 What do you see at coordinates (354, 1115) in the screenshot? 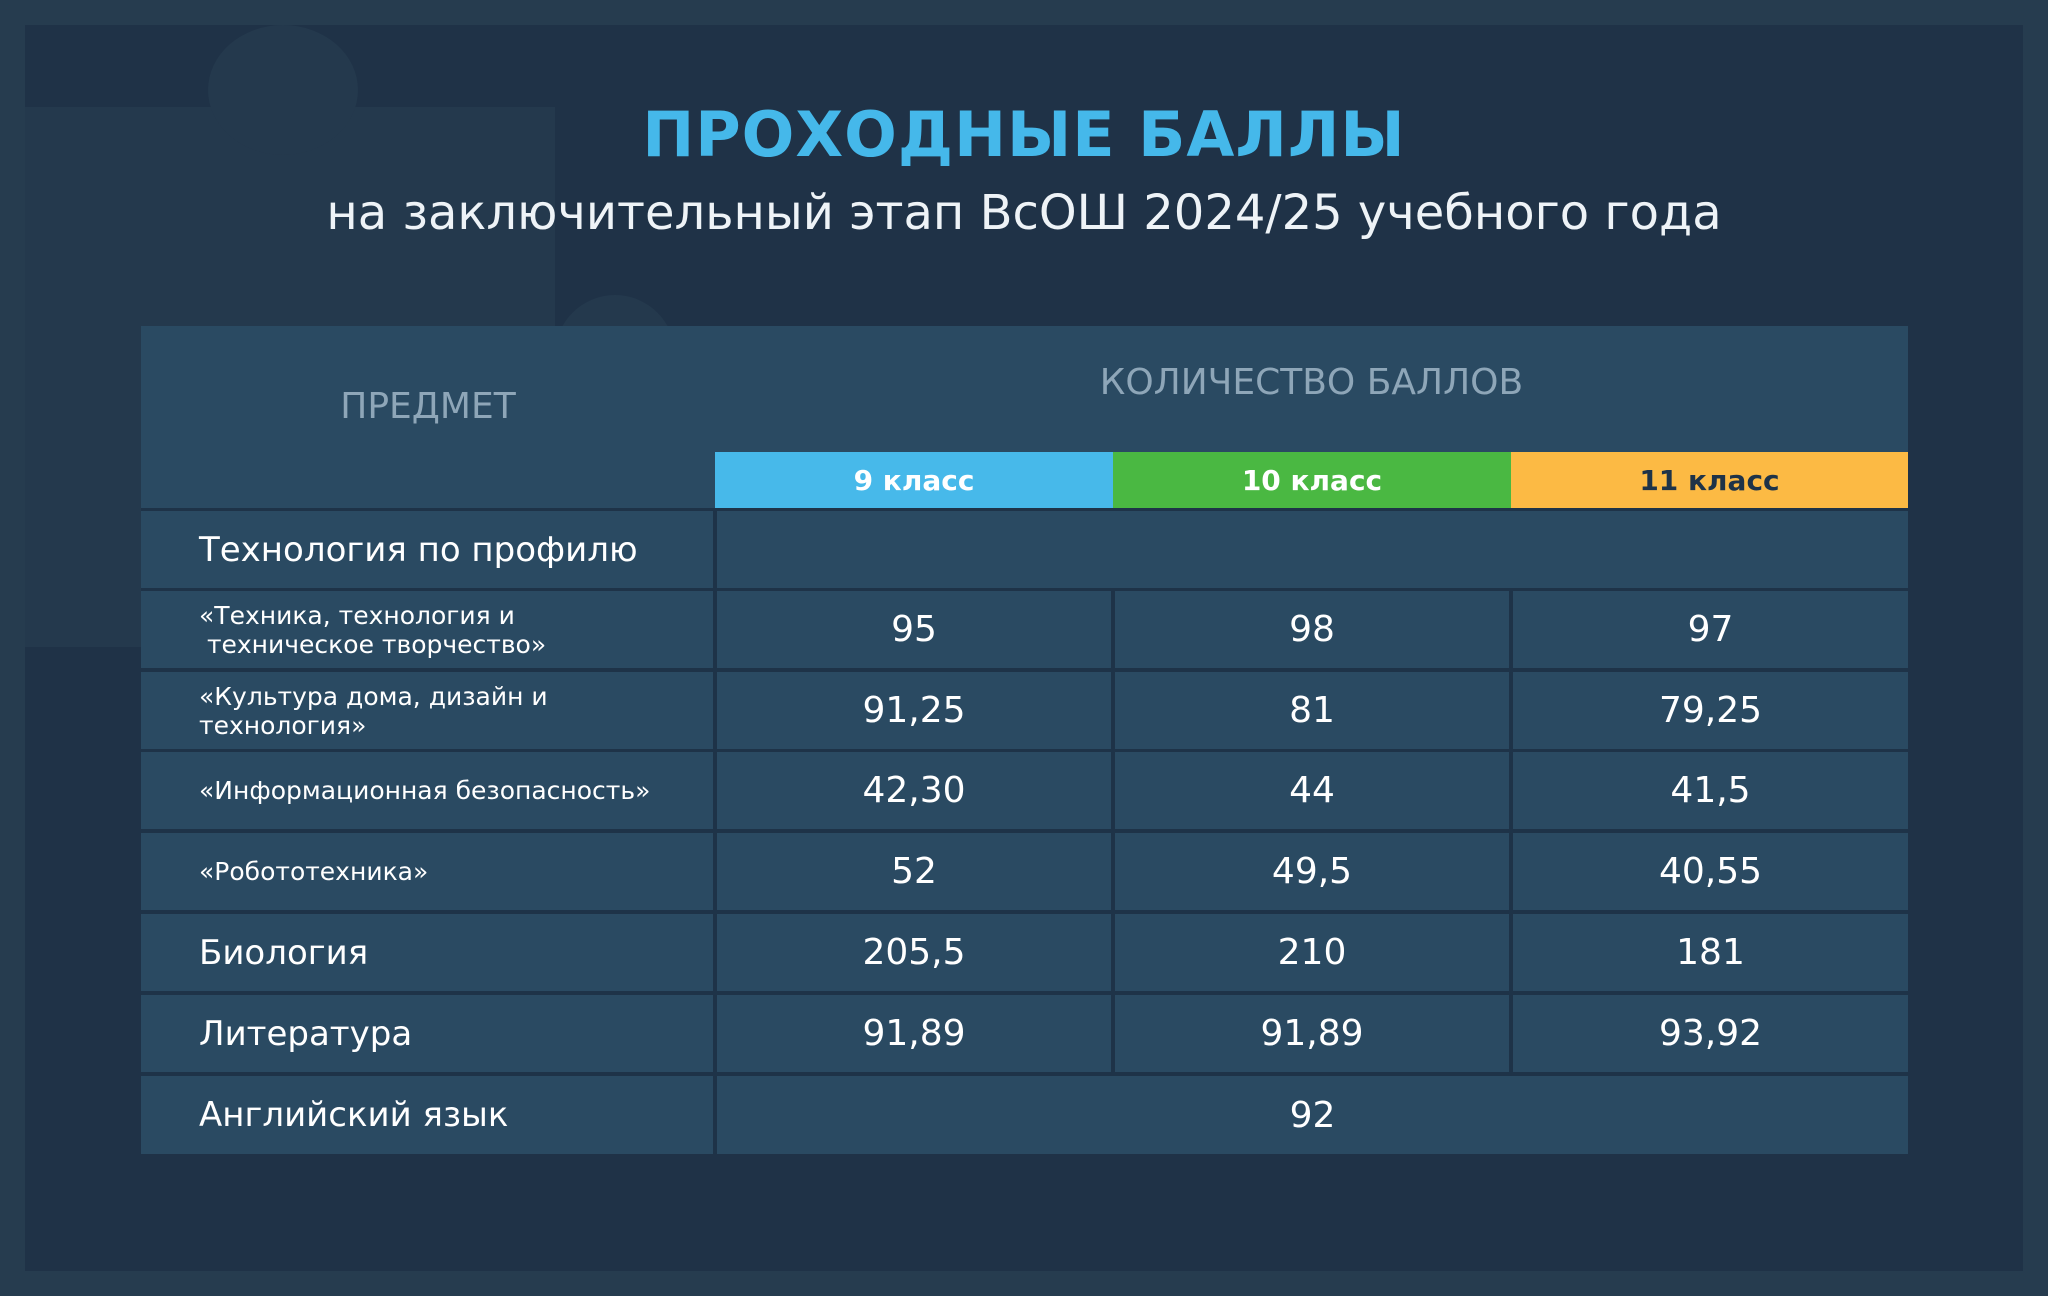
I see `subject-label: Английский язык` at bounding box center [354, 1115].